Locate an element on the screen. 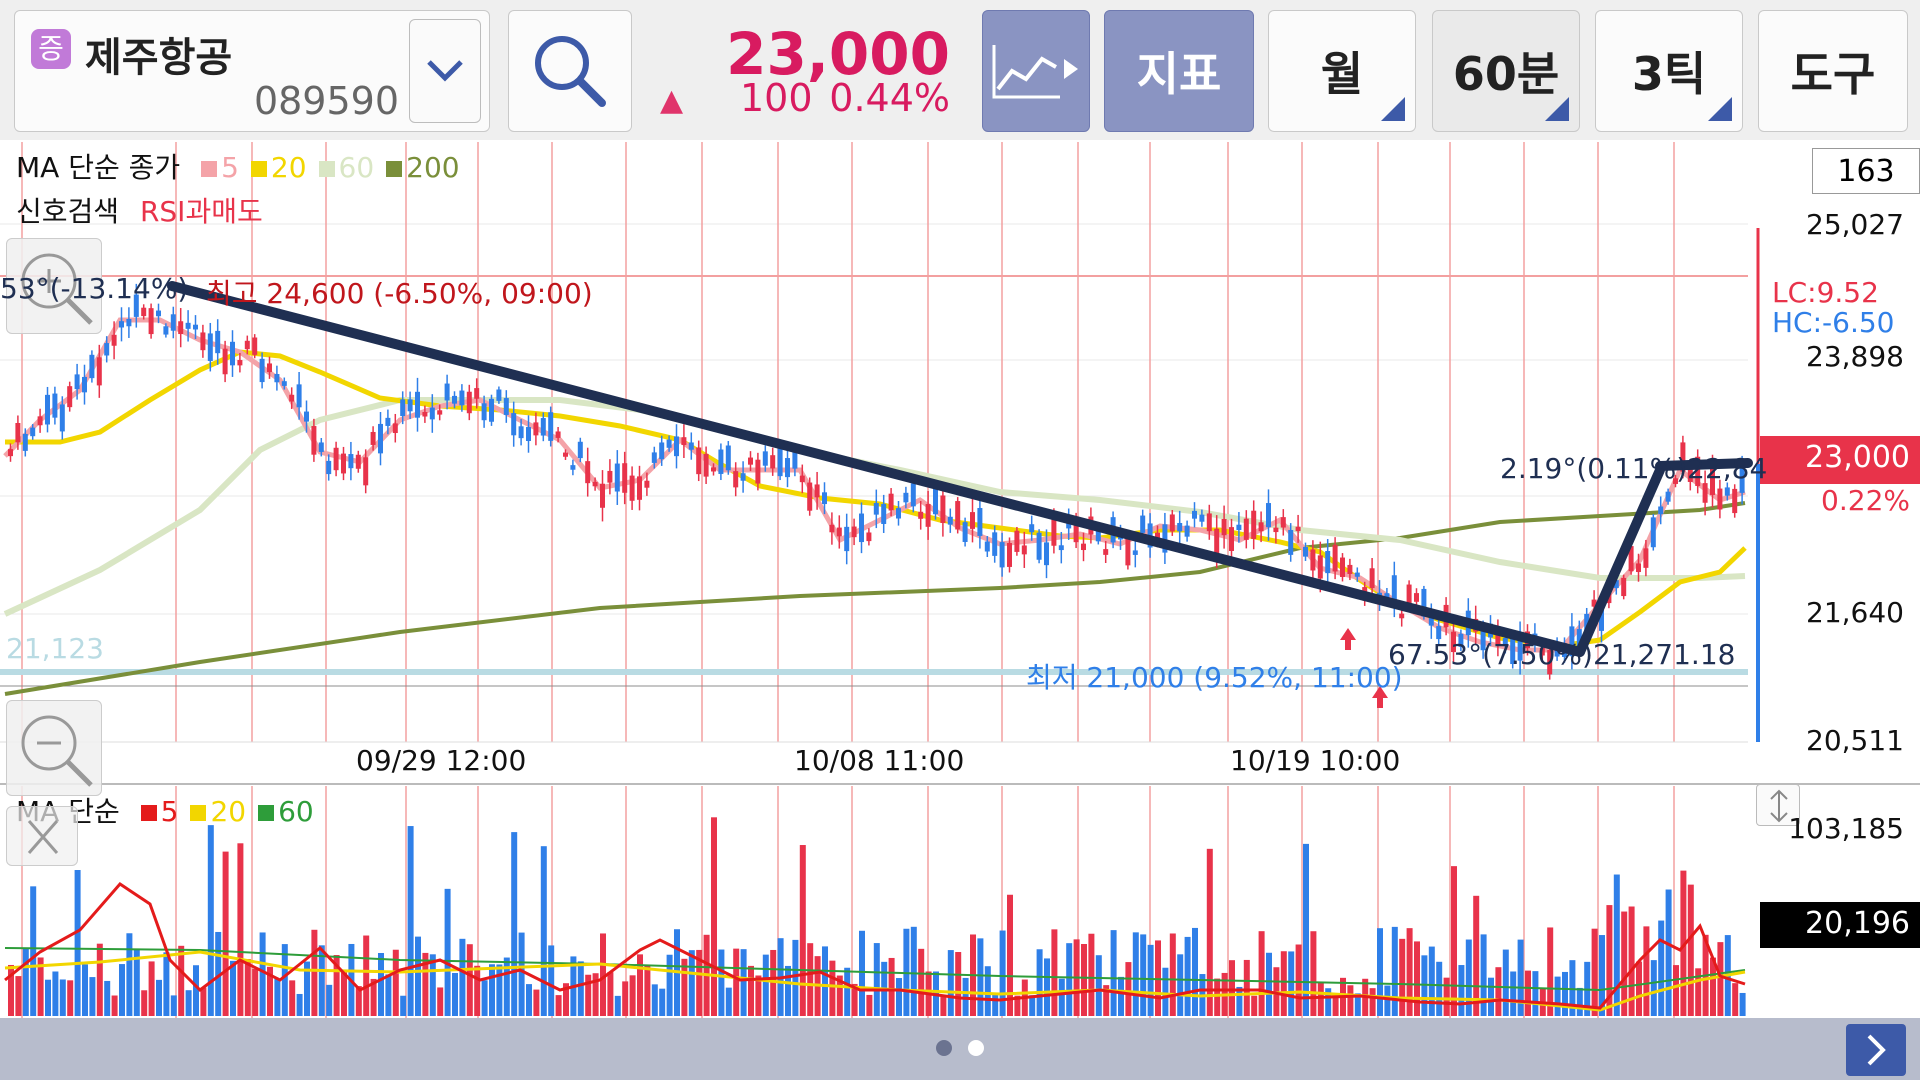 The image size is (1920, 1080). top-toolbar: 증 제주항공 089590 23,000 ▲ 100 0.44% 지표 월 is located at coordinates (960, 70).